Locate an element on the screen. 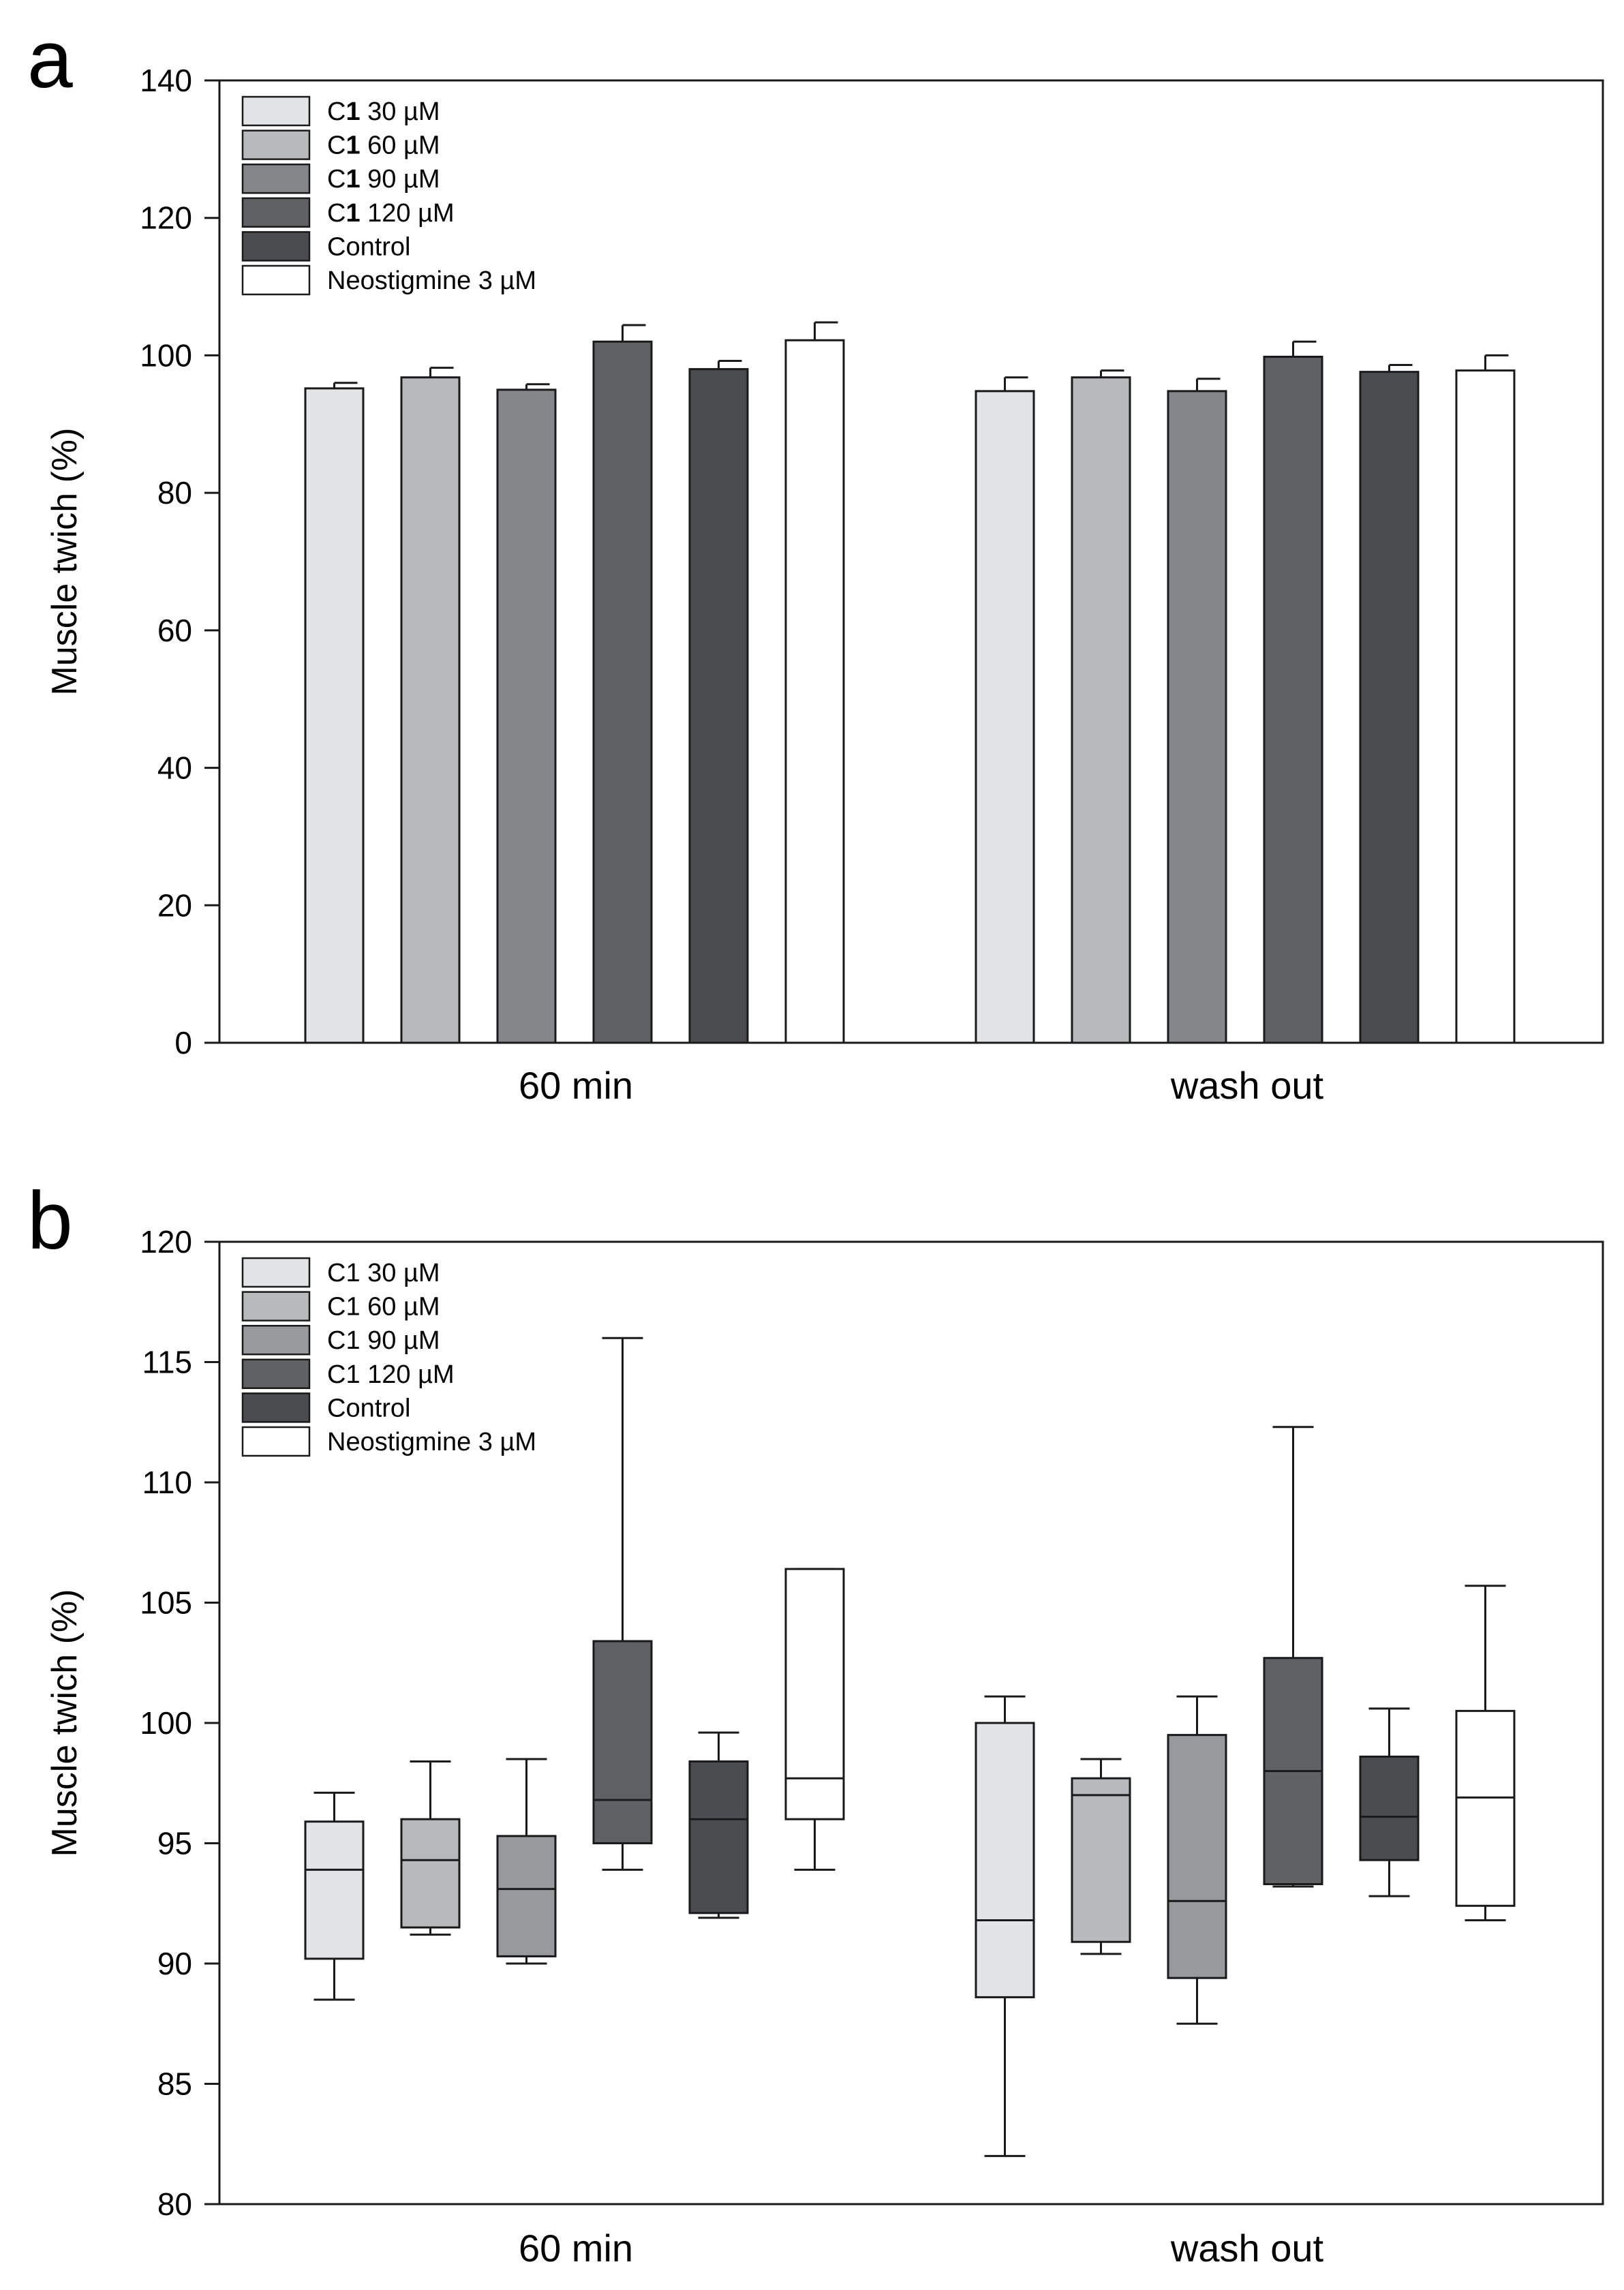 This screenshot has width=1624, height=2290. legend-label-part: C1 30 µM is located at coordinates (383, 1273).